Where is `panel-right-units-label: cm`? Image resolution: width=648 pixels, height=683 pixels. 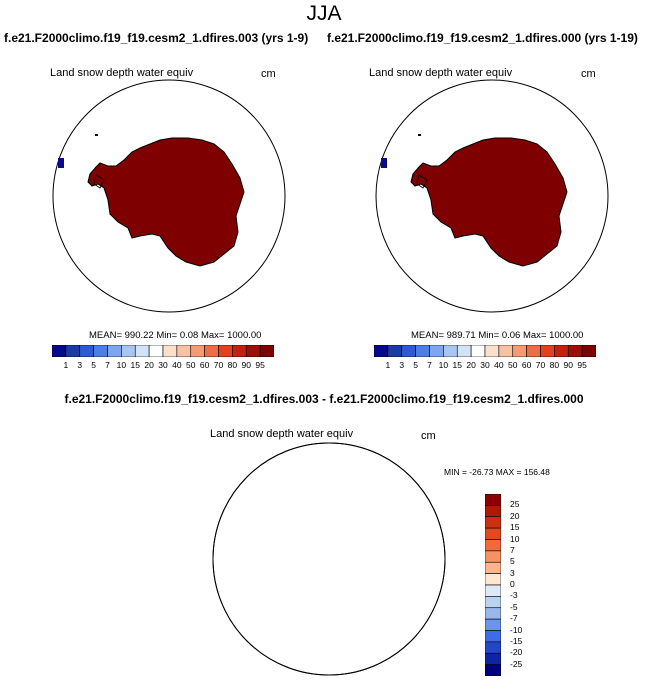
panel-right-units-label: cm is located at coordinates (588, 74).